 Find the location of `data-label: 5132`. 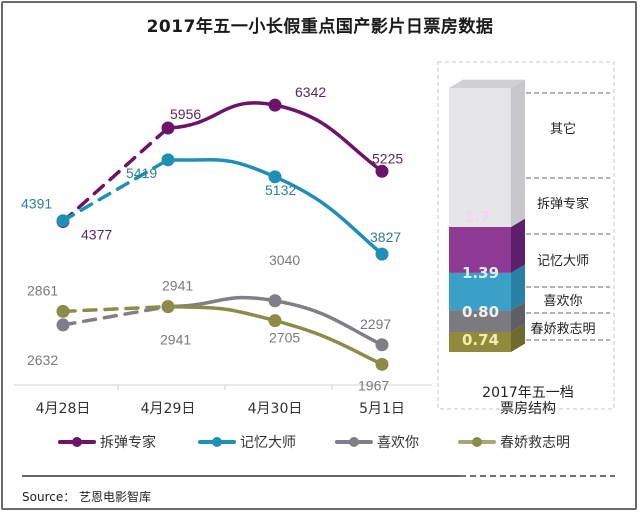

data-label: 5132 is located at coordinates (280, 190).